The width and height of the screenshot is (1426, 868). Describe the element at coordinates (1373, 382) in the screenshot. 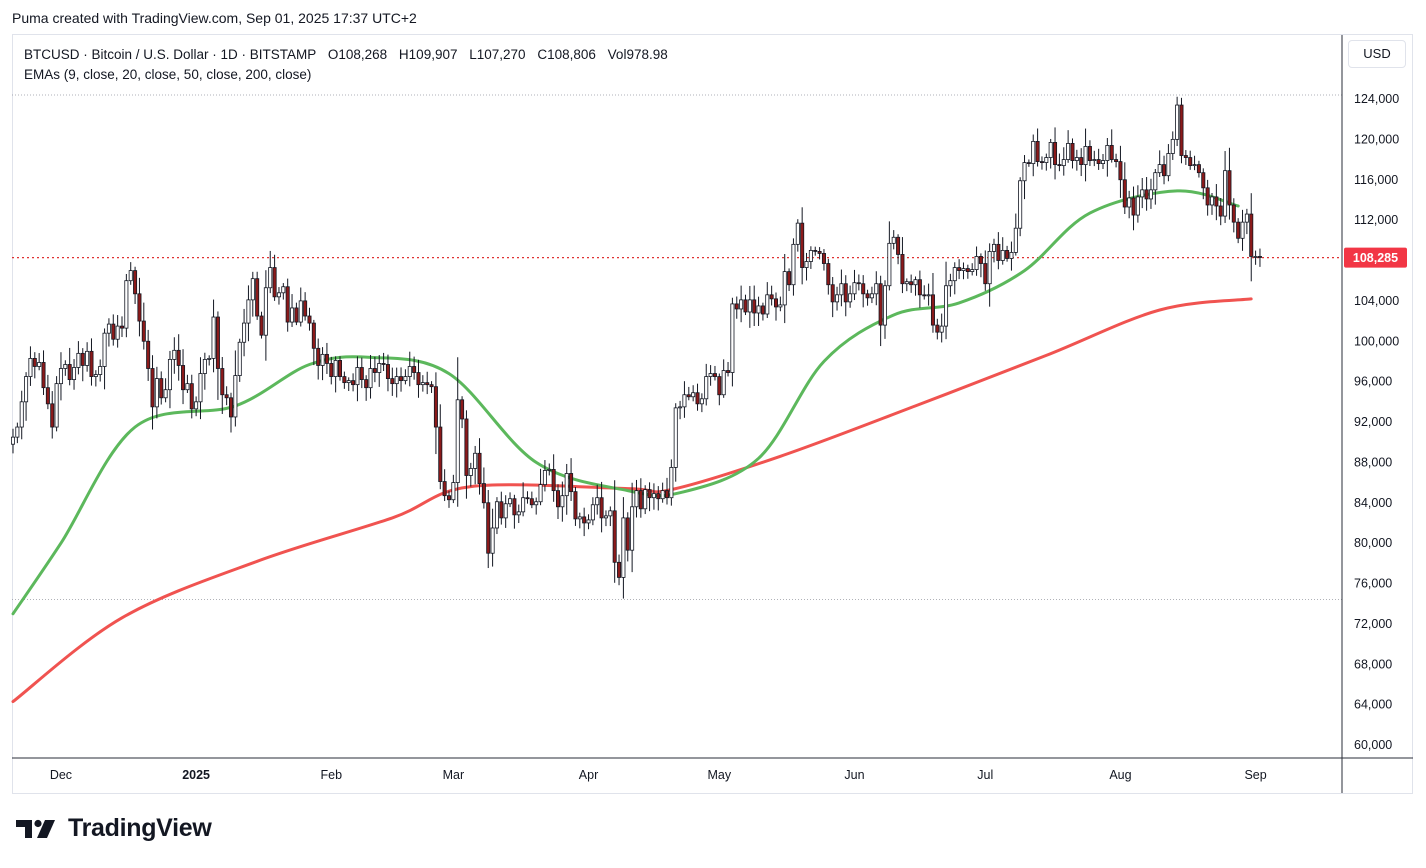

I see `y-tick-label: 96,000` at that location.